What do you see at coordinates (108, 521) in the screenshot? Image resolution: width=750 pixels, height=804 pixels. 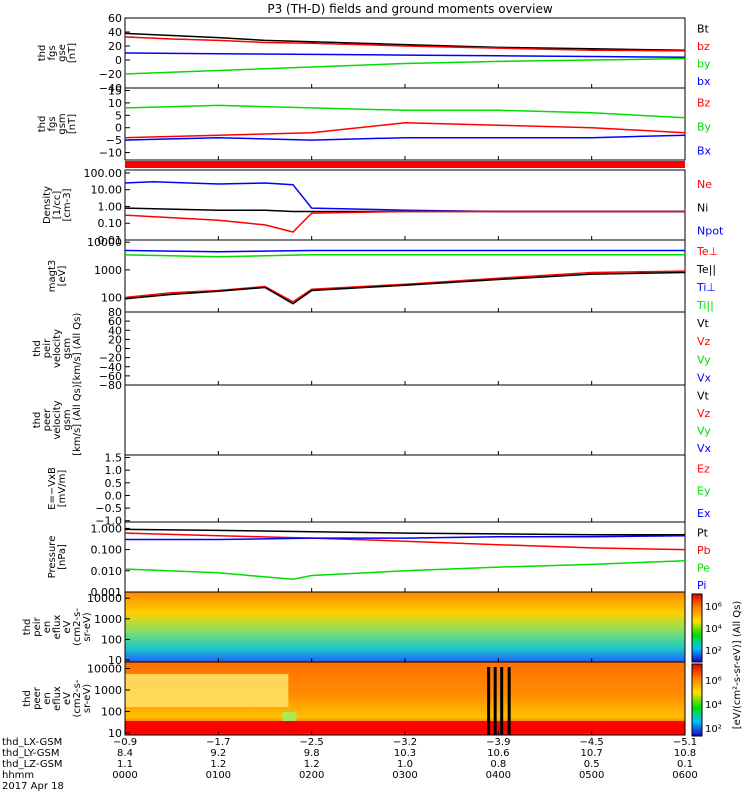 I see `ytick-label-p7-5: −1.0` at bounding box center [108, 521].